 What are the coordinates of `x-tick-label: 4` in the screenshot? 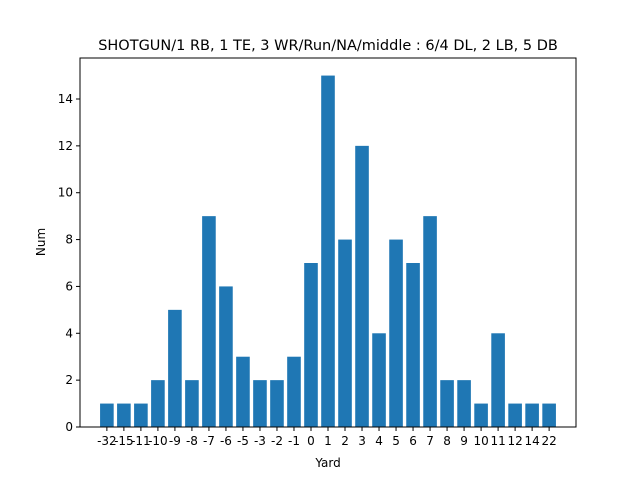 It's located at (379, 441).